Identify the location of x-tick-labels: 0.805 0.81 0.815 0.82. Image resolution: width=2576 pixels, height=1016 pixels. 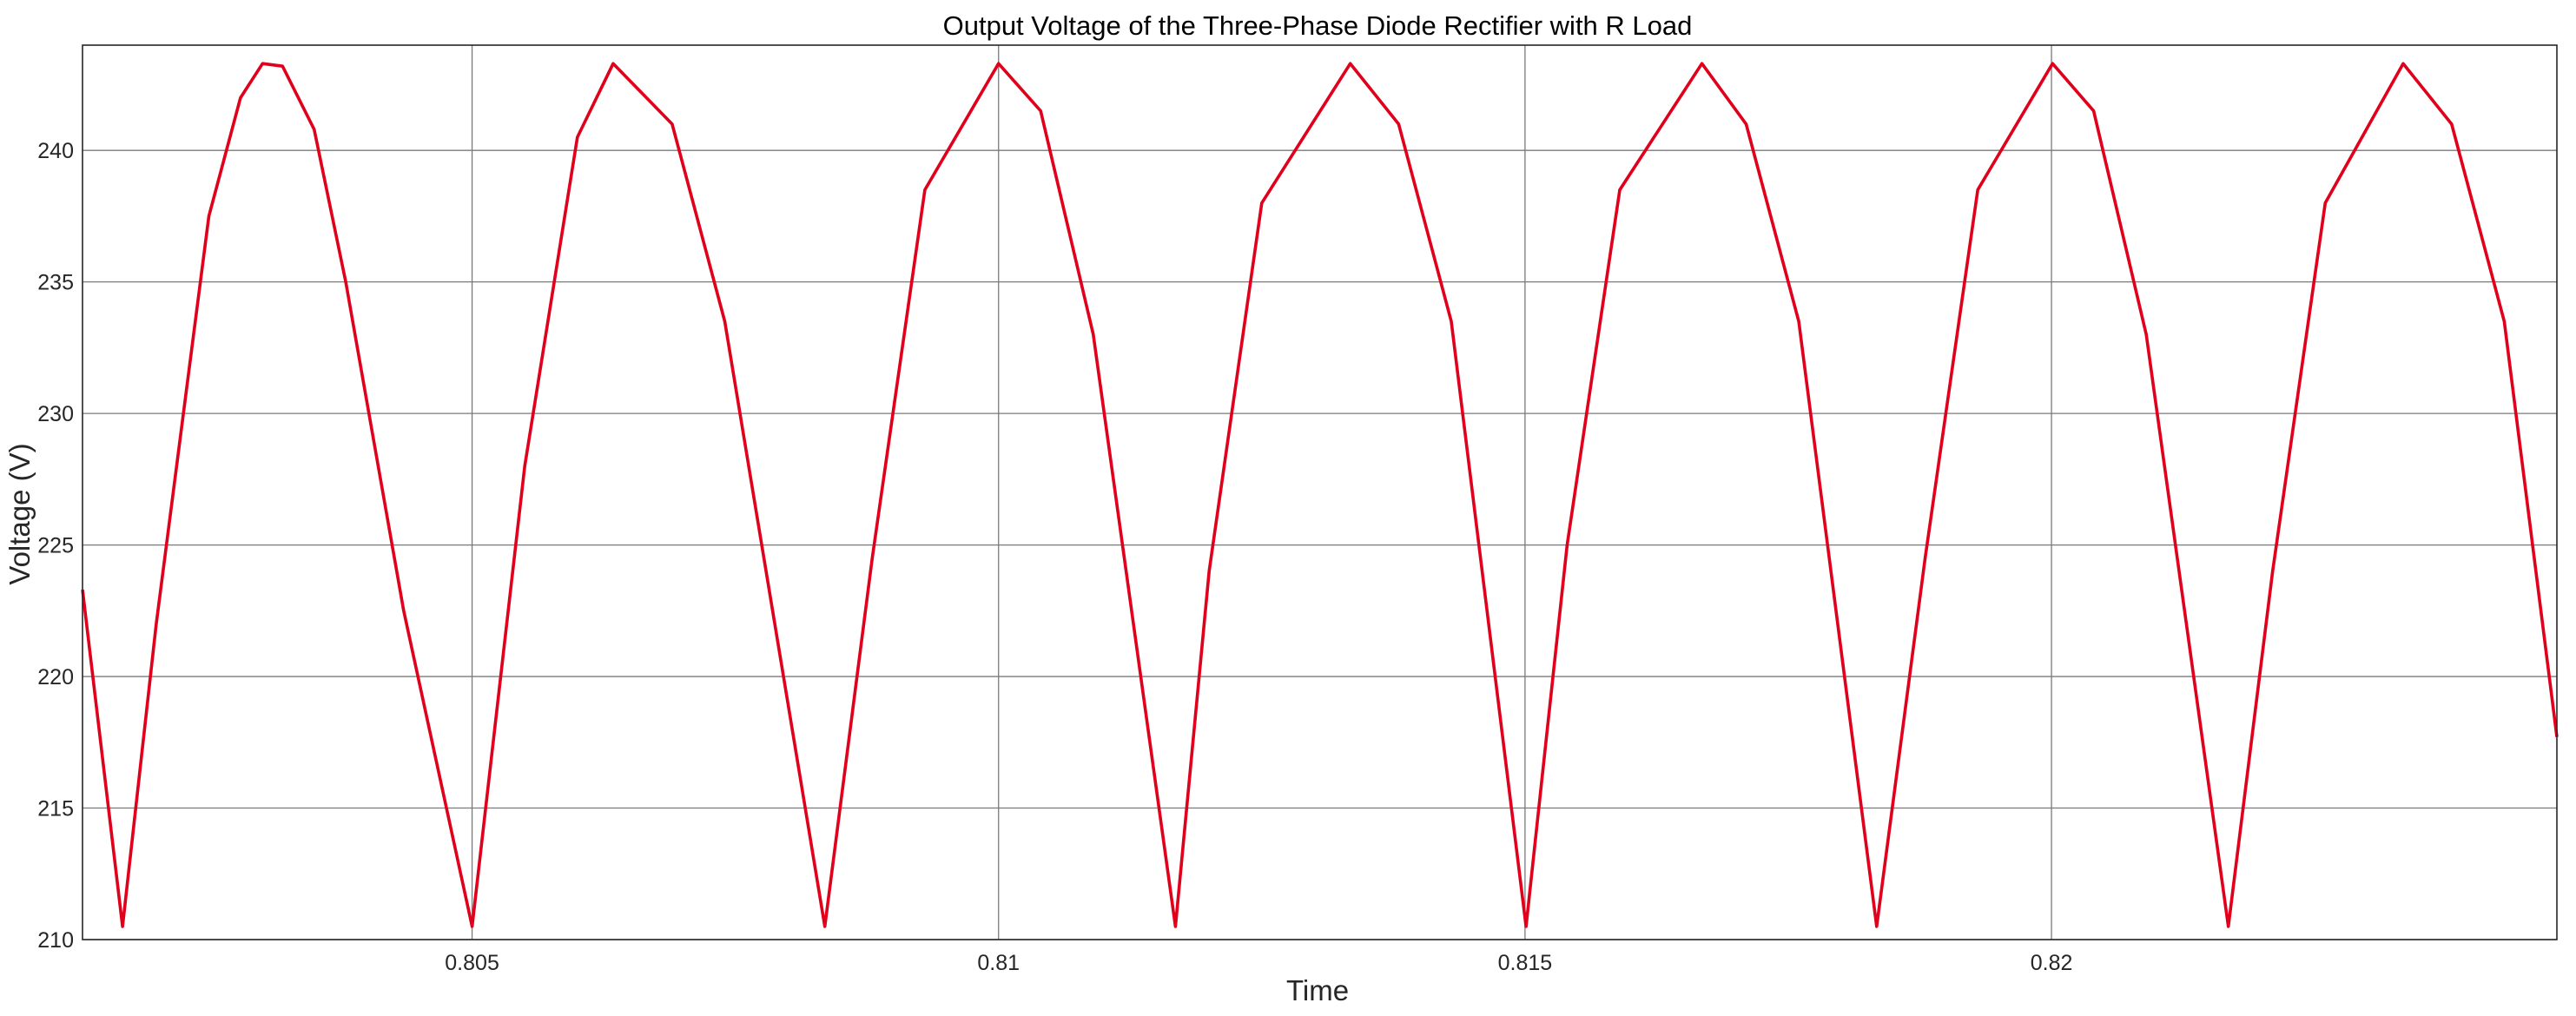
(1258, 963).